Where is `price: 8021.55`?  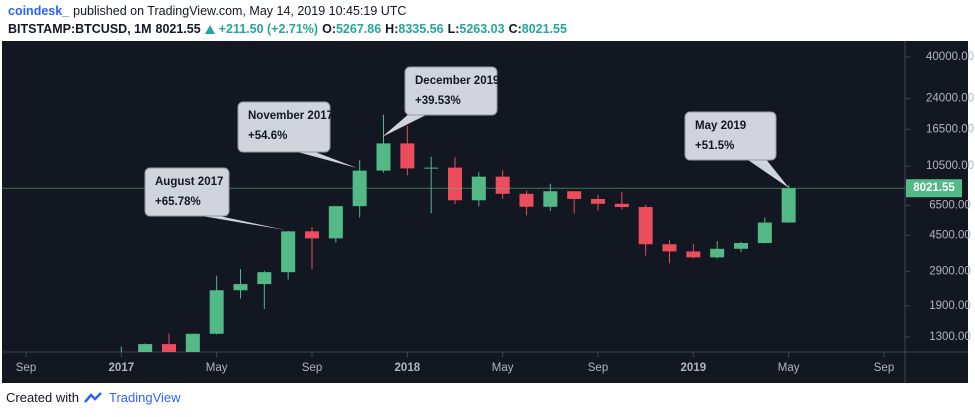 price: 8021.55 is located at coordinates (178, 29).